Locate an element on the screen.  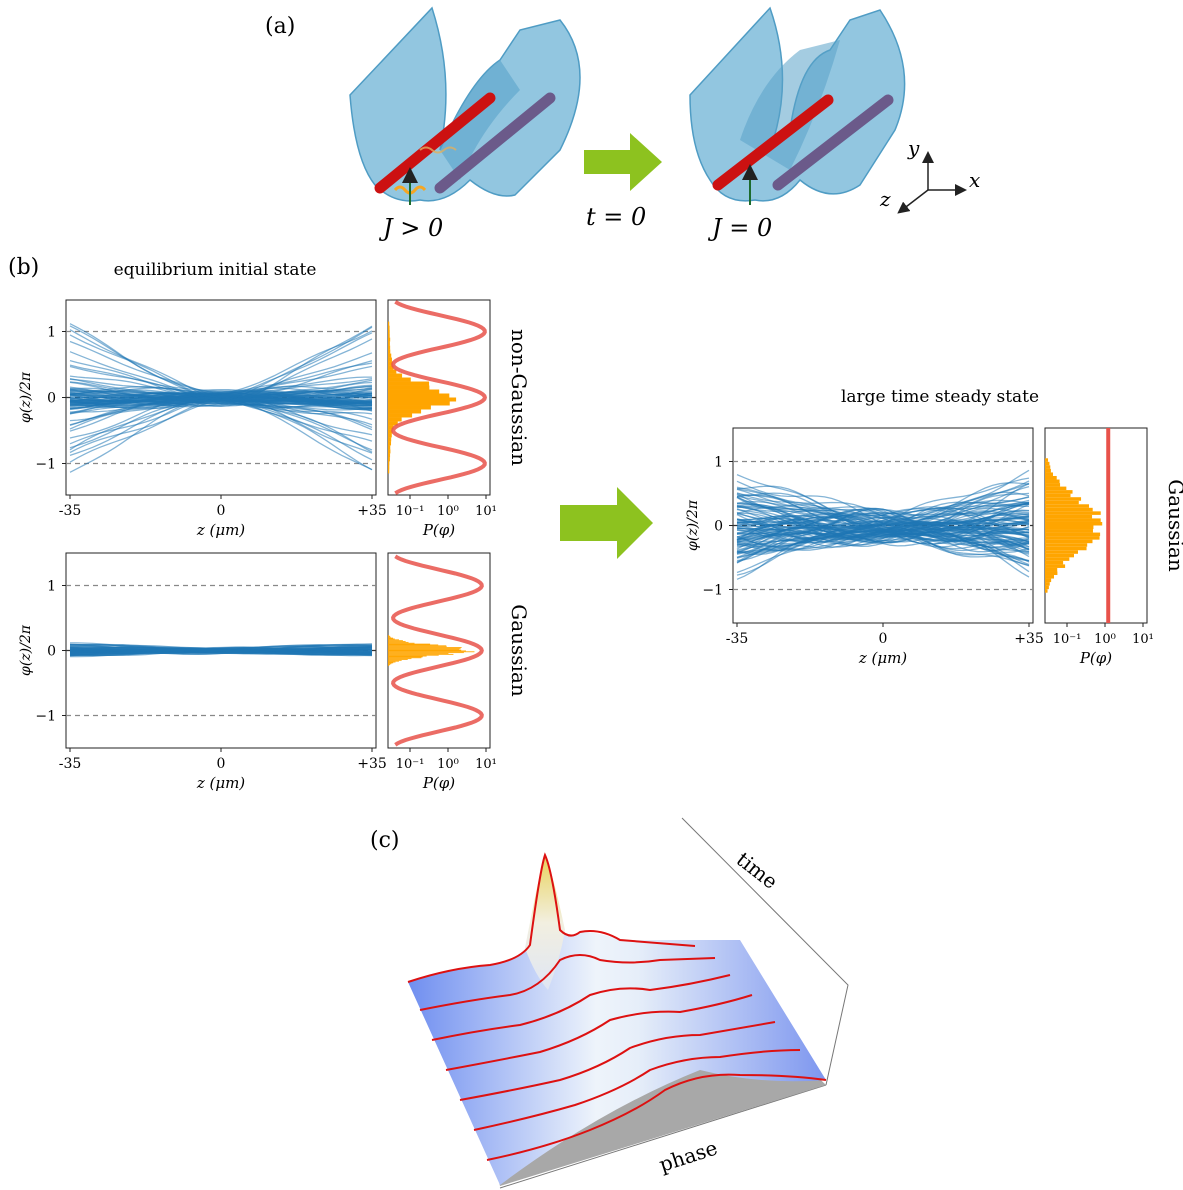
axis-z-label: z is located at coordinates (885, 199).